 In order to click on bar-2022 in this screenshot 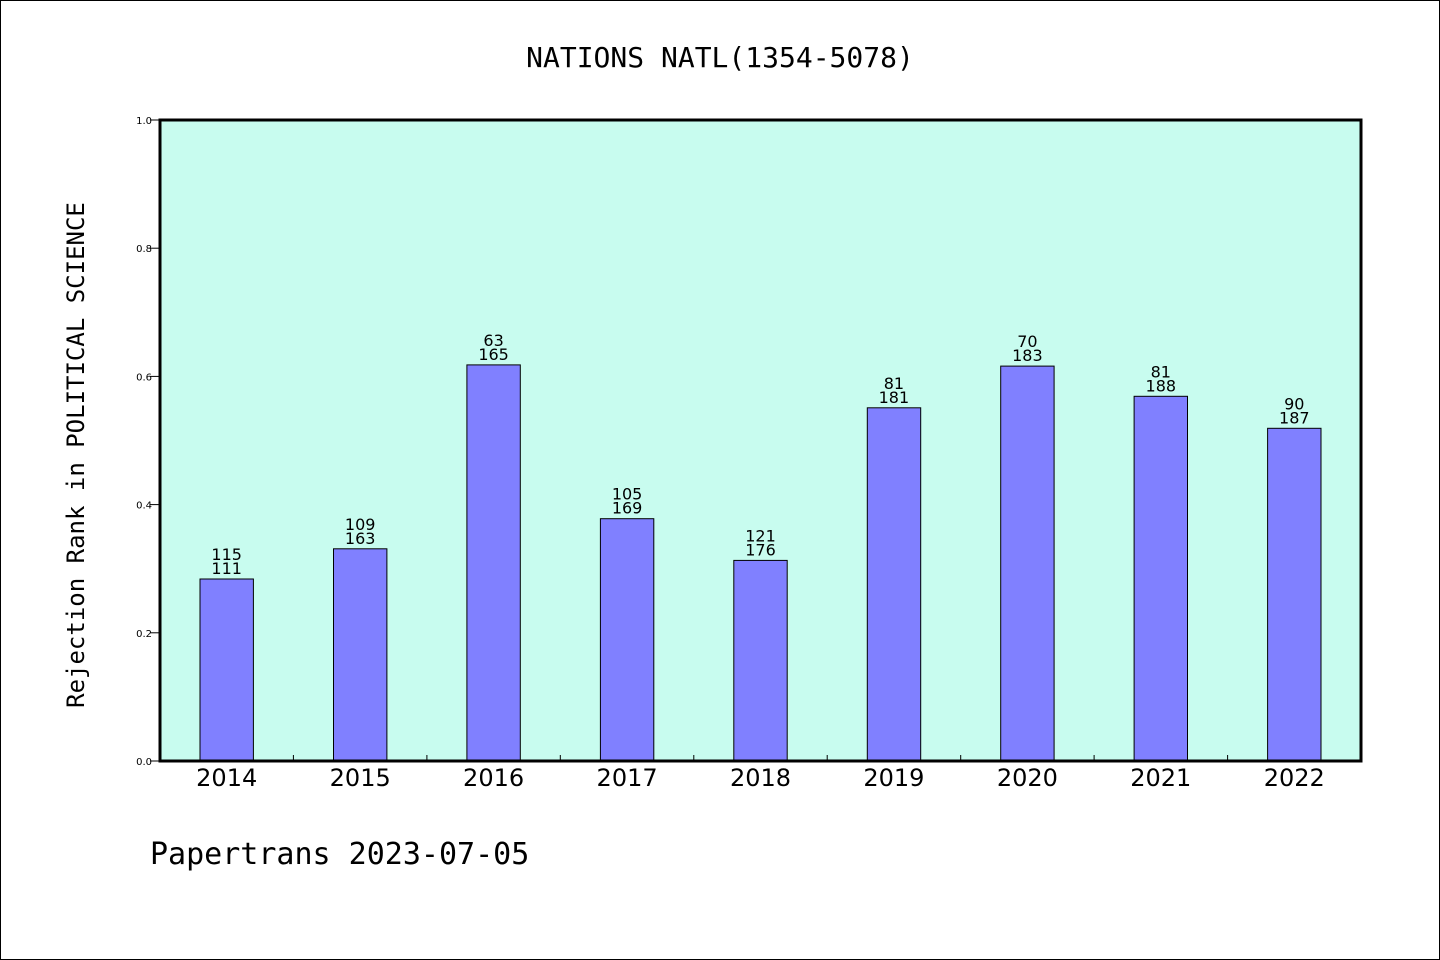, I will do `click(1294, 594)`.